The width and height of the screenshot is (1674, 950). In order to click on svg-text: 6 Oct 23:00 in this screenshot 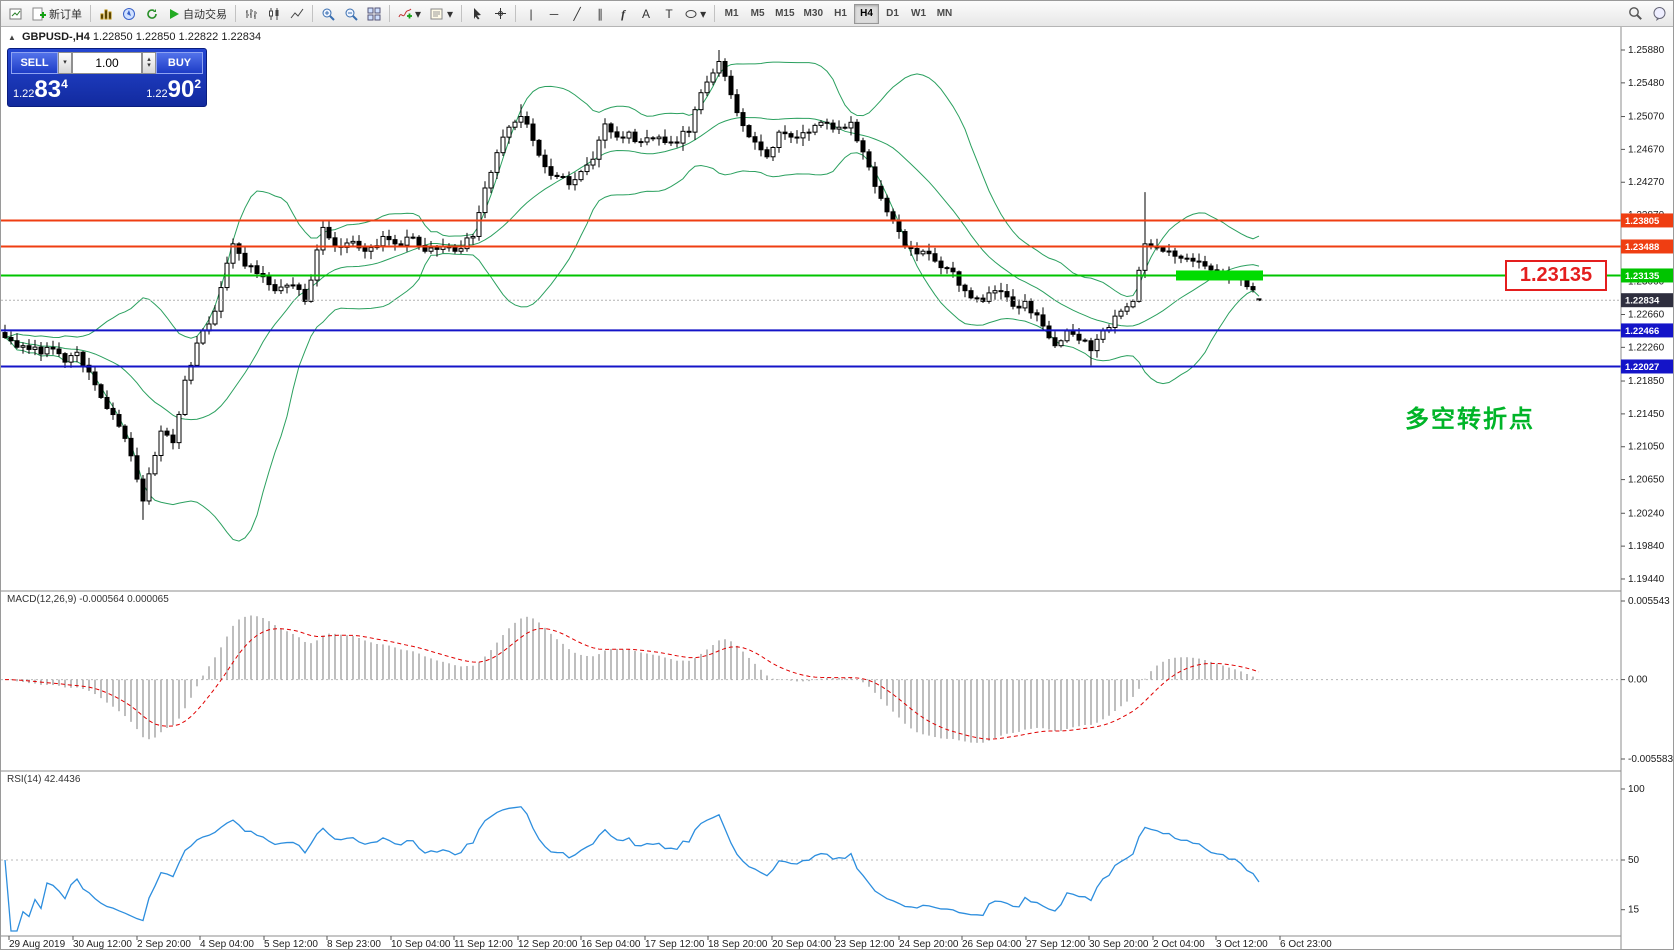, I will do `click(1306, 944)`.